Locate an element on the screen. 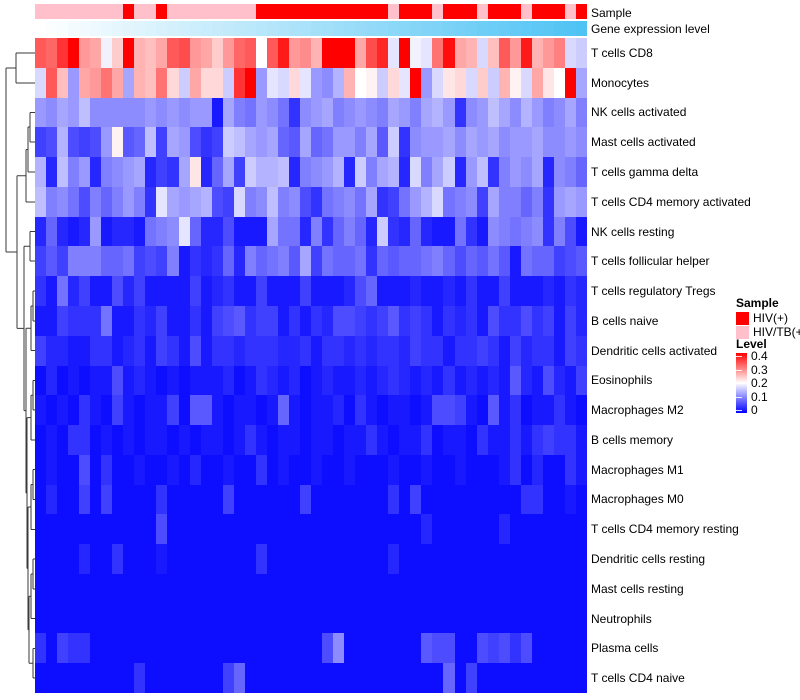 The image size is (800, 700). row-label: Macrophages M1 is located at coordinates (637, 469).